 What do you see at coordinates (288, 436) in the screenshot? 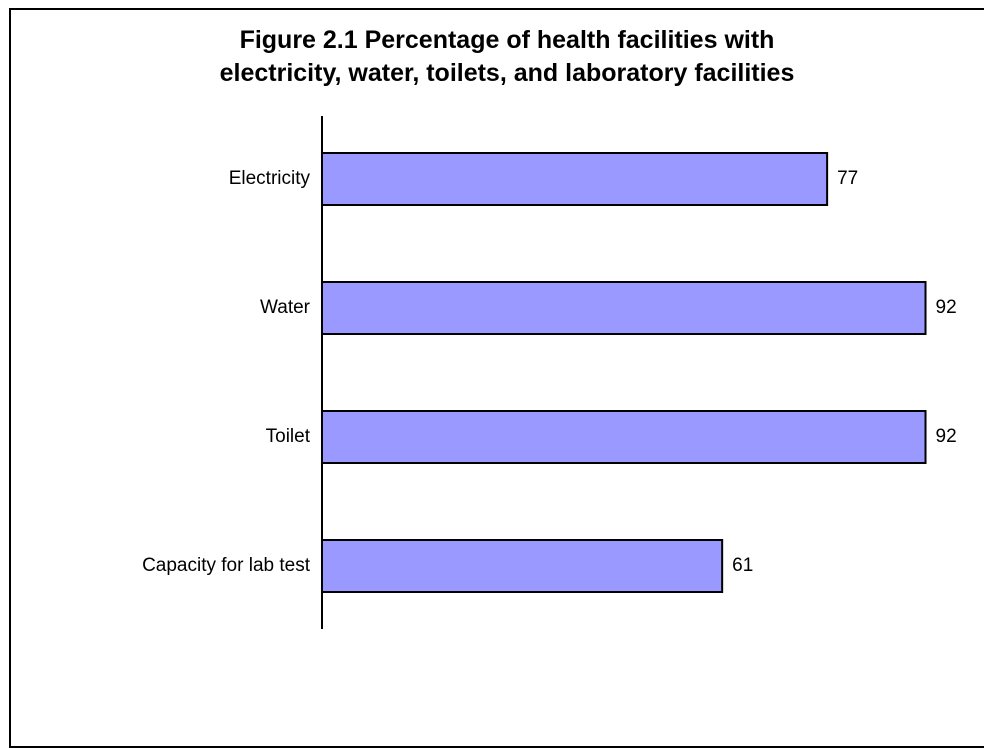
I see `category-label: Toilet` at bounding box center [288, 436].